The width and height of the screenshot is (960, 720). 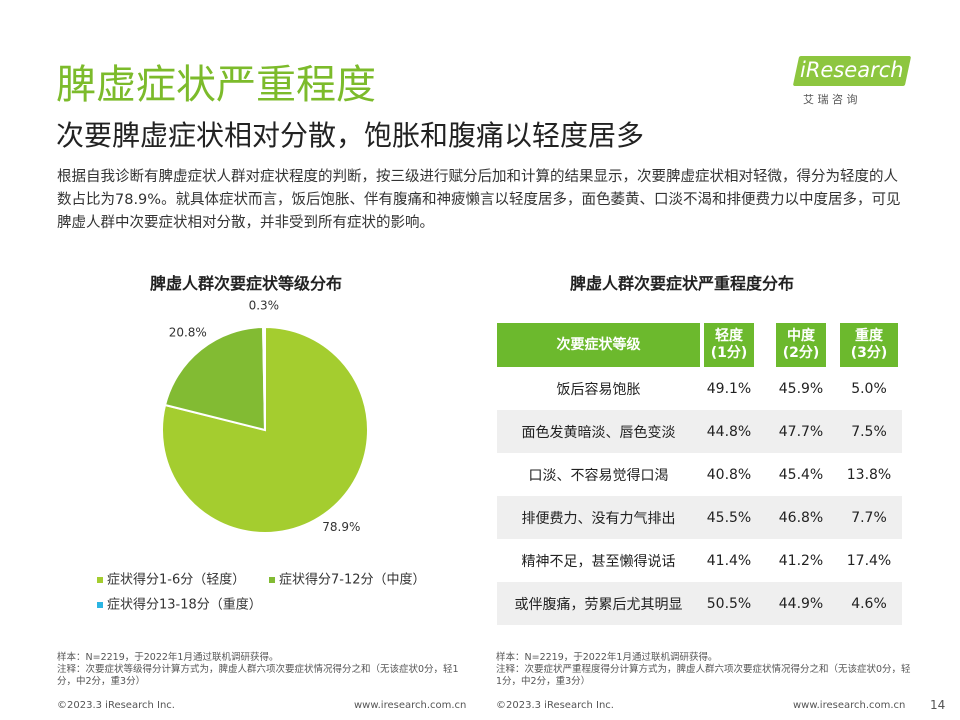 What do you see at coordinates (869, 560) in the screenshot?
I see `table-cell: 17.4%` at bounding box center [869, 560].